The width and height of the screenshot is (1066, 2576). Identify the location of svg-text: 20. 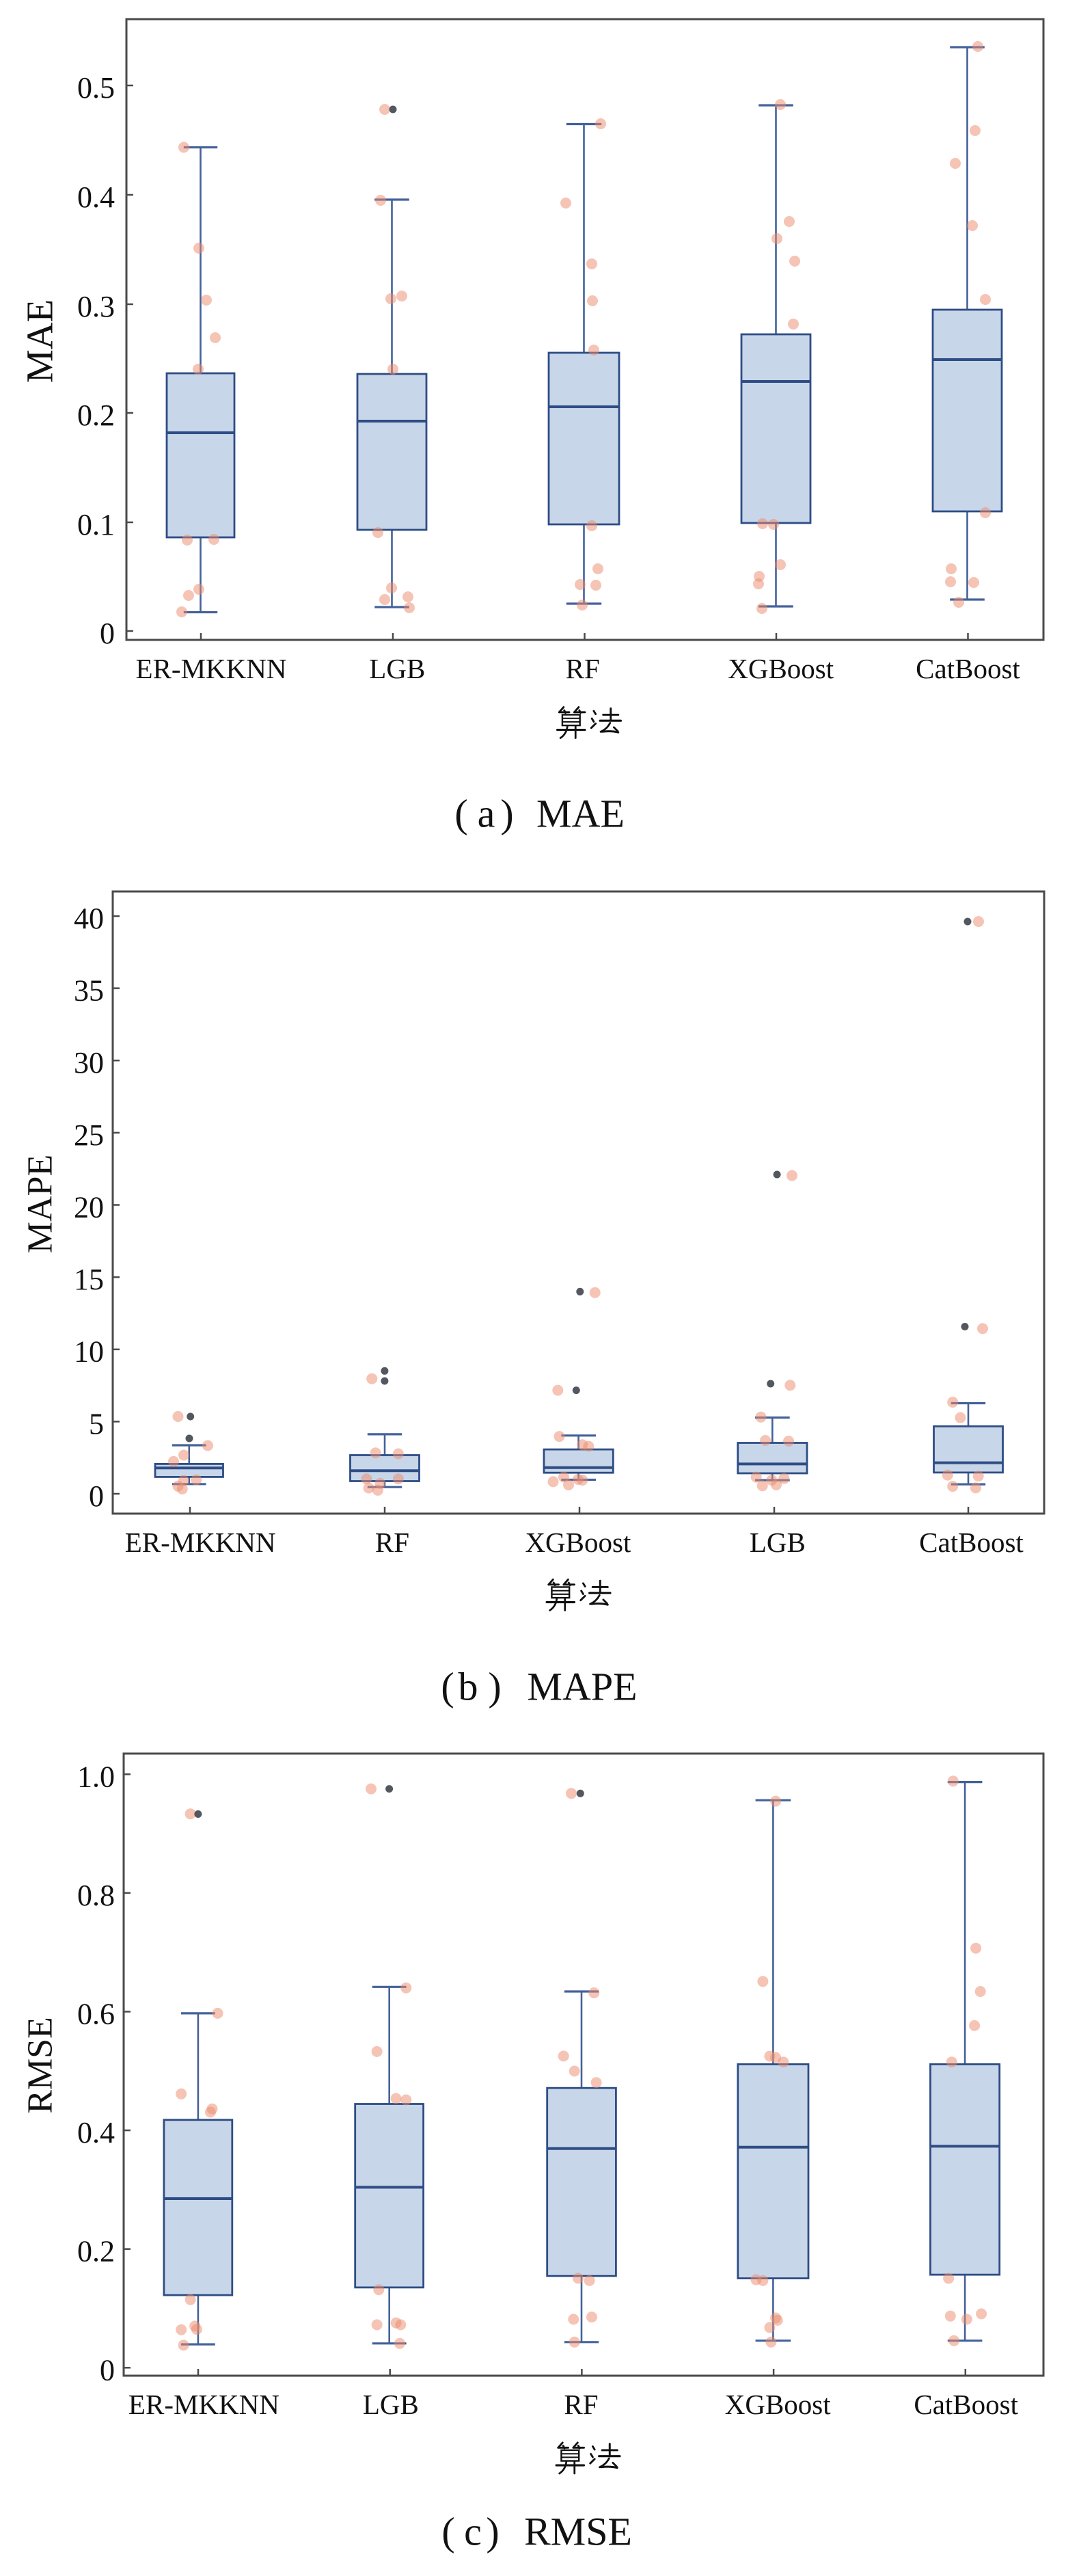
(89, 1207).